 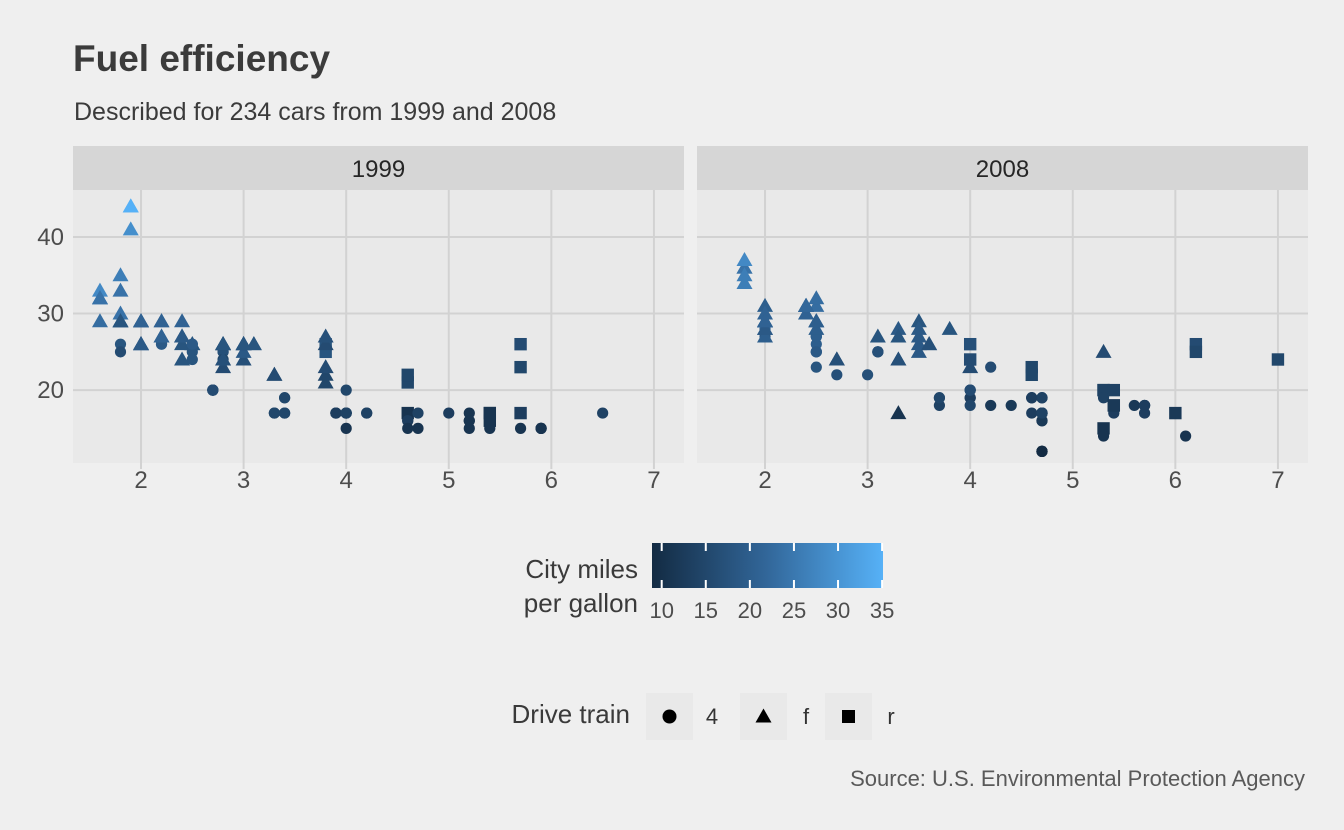 I want to click on legend-key-label: 4, so click(x=712, y=716).